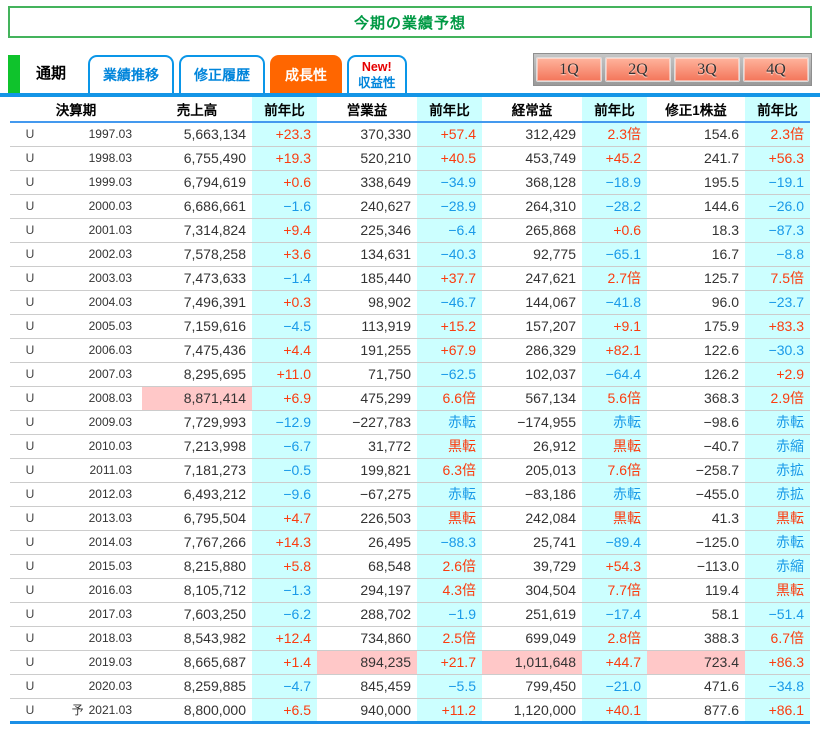  Describe the element at coordinates (96, 422) in the screenshot. I see `cell-period: 2009.03` at that location.